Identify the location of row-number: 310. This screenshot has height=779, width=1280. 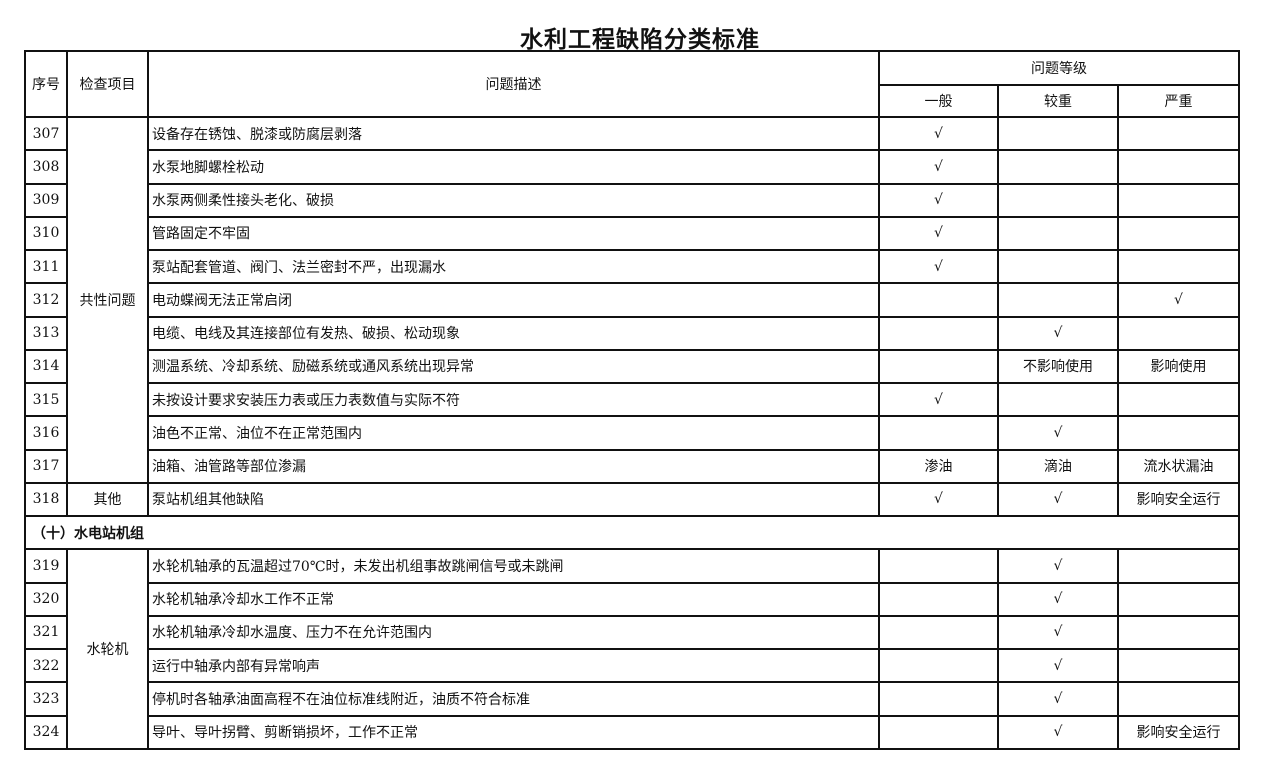
(46, 233).